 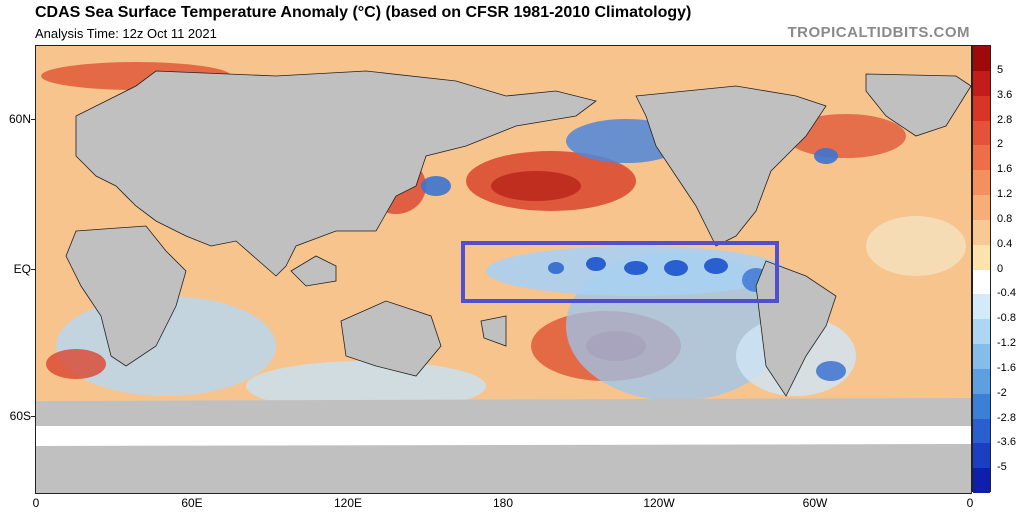 I want to click on lon-label-0-end: 0, so click(x=970, y=503).